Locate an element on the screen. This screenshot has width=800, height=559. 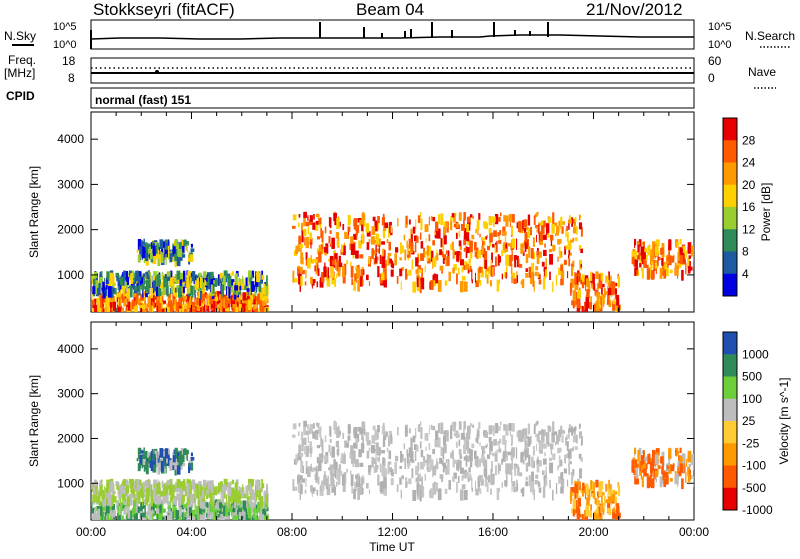
velocity-colorbar-tick: -500 is located at coordinates (754, 488).